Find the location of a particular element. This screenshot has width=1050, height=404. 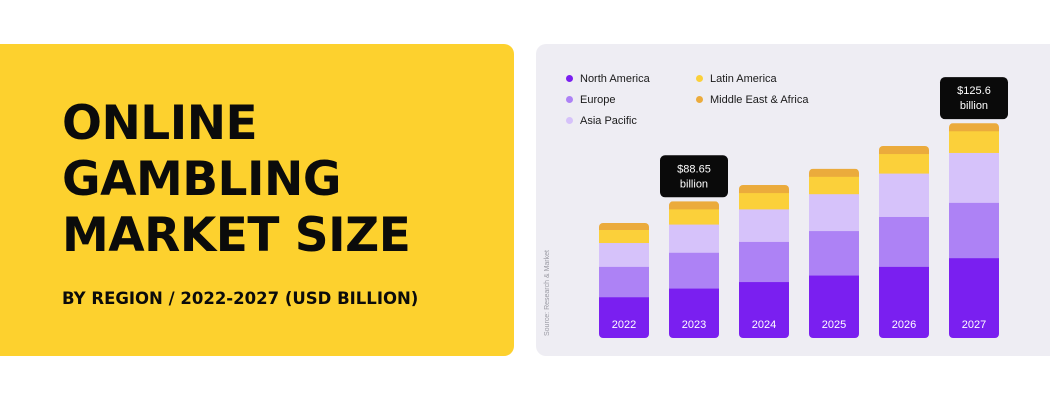

bar-segment-asia-pacific-2024 is located at coordinates (764, 225).